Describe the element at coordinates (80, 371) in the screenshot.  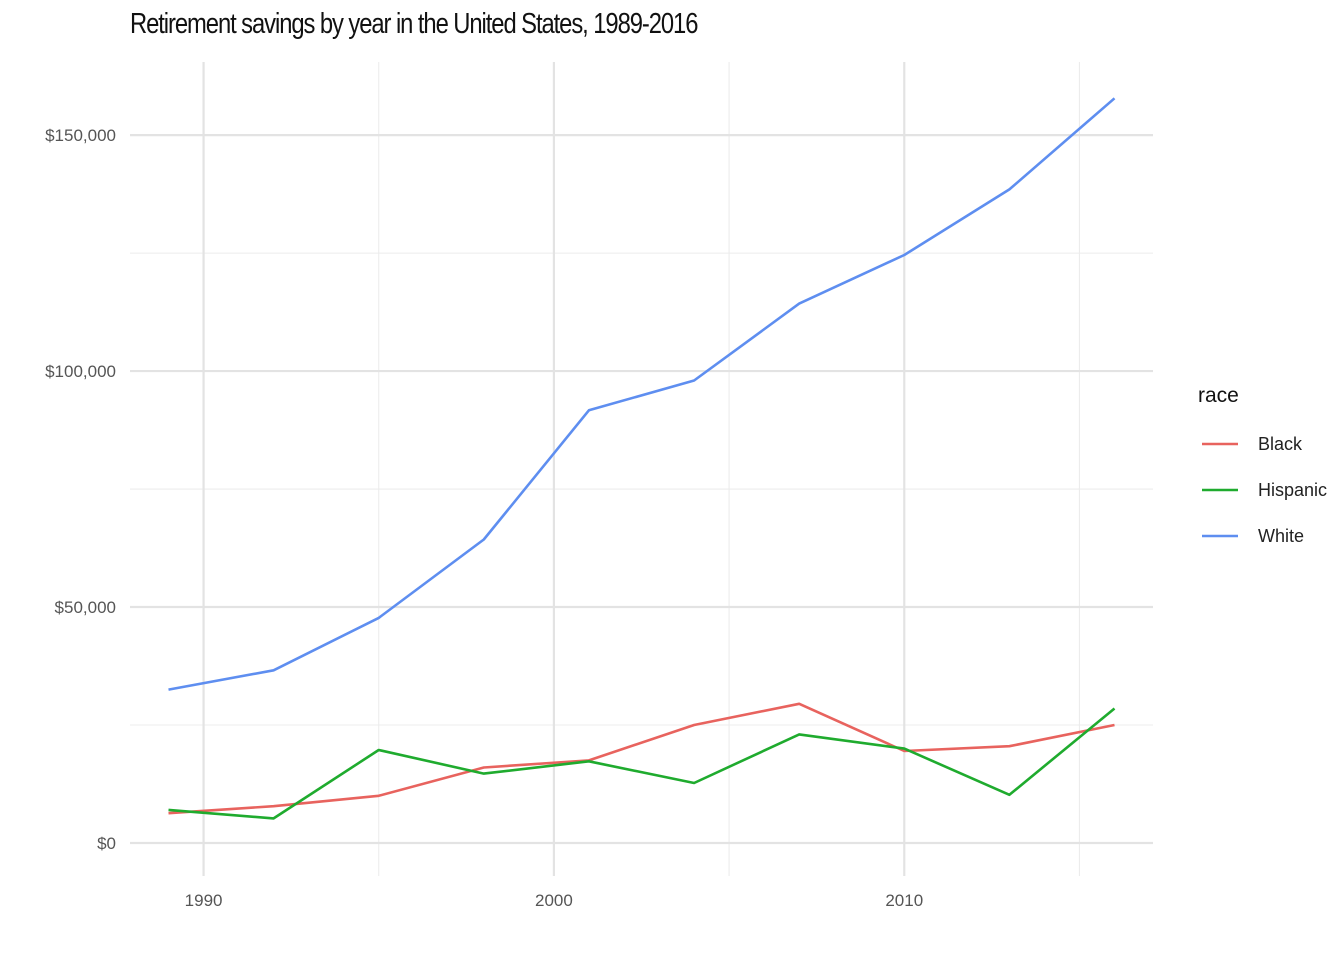
I see `y-tick-label: $100,000` at that location.